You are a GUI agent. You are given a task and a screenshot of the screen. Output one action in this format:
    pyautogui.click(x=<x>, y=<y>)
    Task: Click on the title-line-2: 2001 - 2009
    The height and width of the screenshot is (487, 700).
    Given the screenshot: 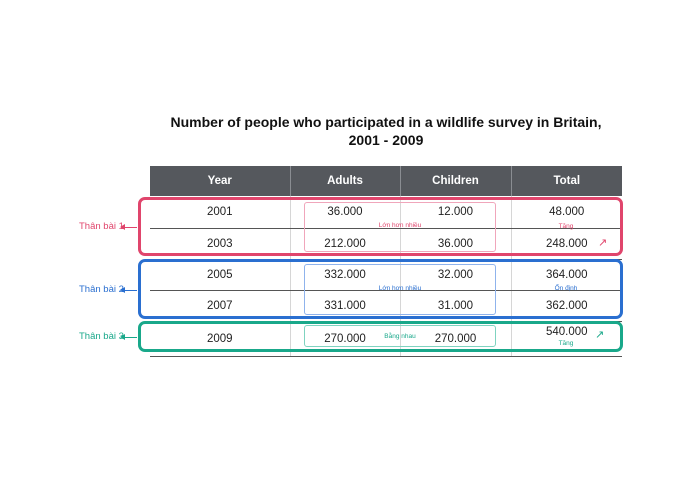 What is the action you would take?
    pyautogui.click(x=386, y=140)
    